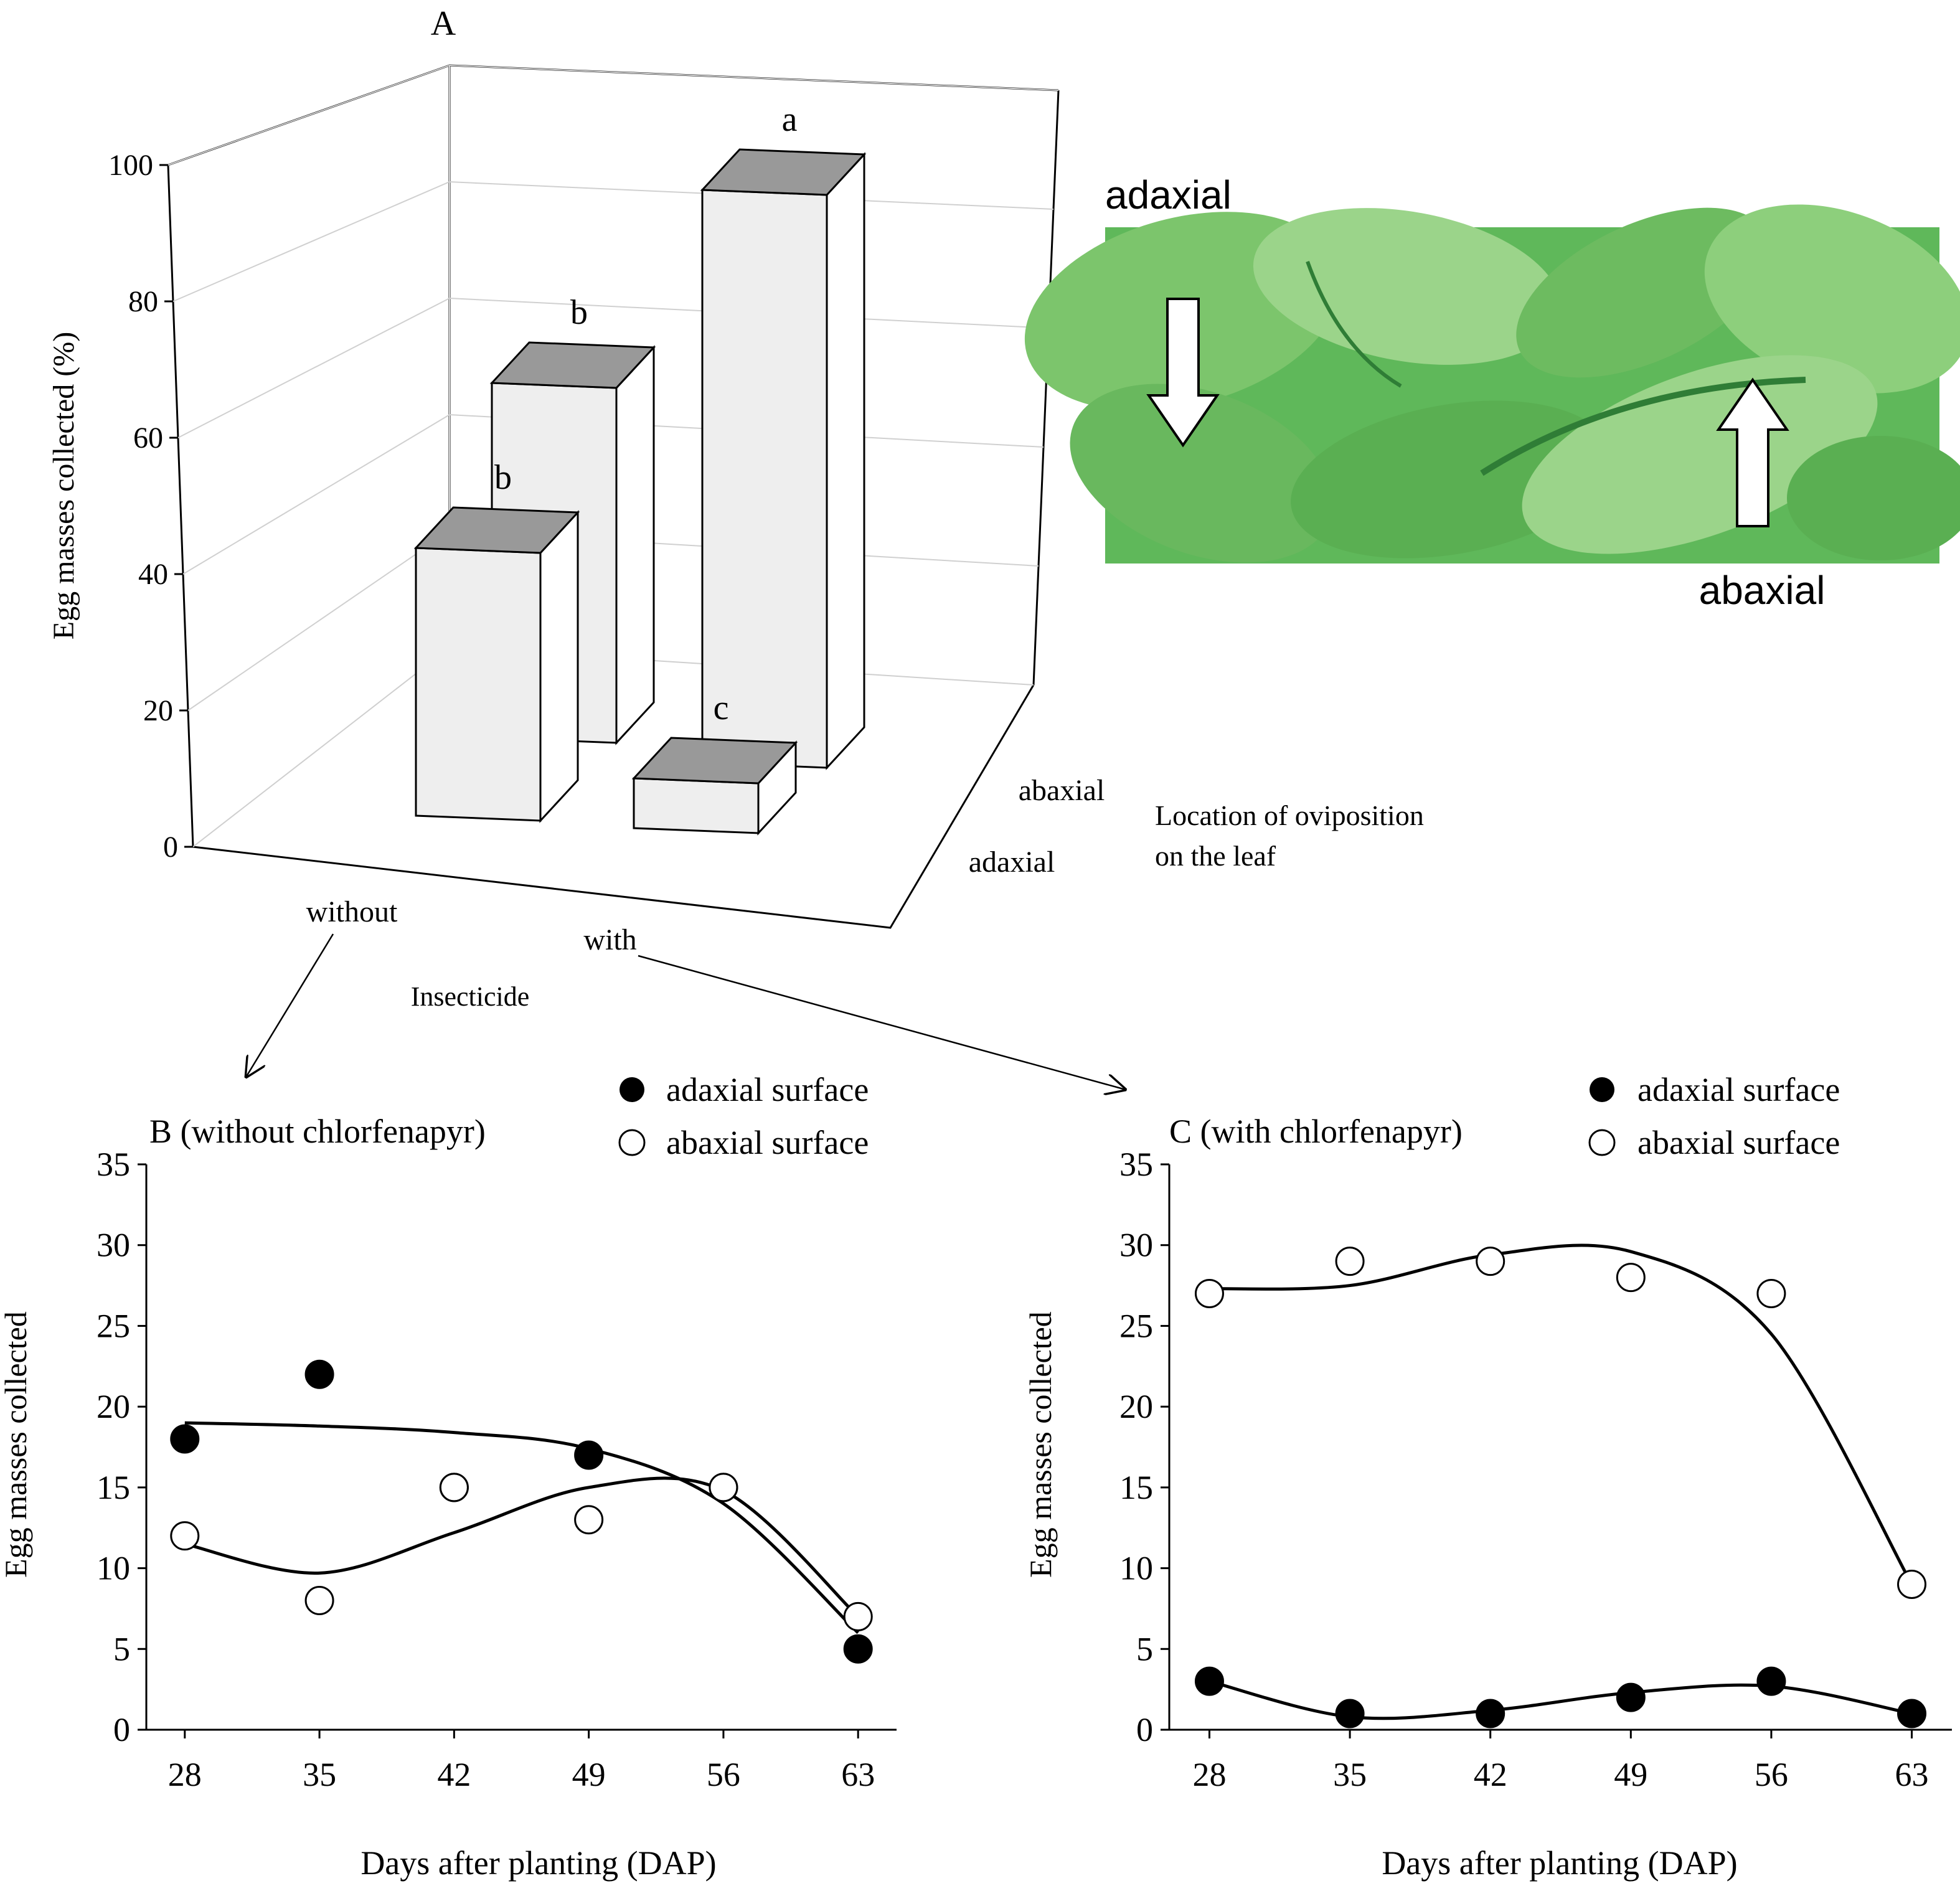 The width and height of the screenshot is (1960, 1891). I want to click on panel-a-gridline, so click(613, 115).